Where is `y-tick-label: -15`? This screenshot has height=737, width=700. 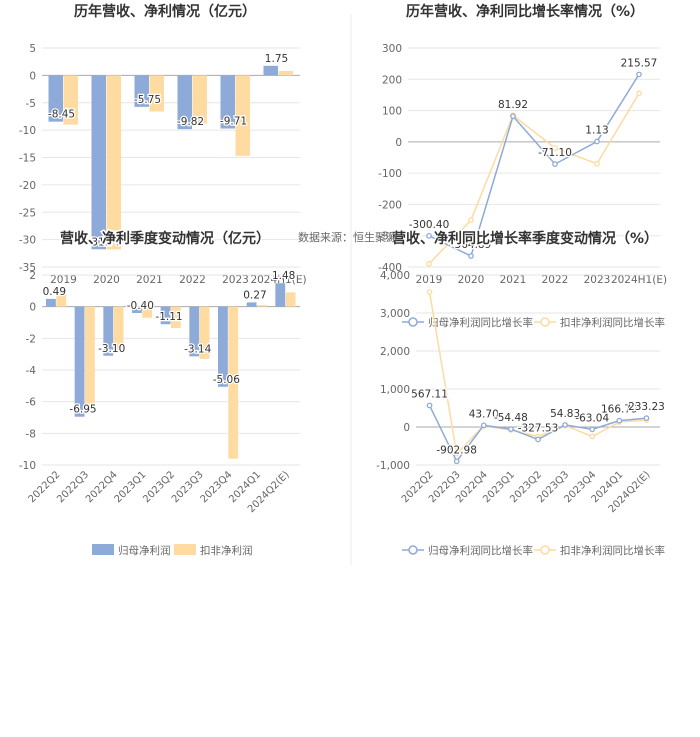 y-tick-label: -15 is located at coordinates (27, 159).